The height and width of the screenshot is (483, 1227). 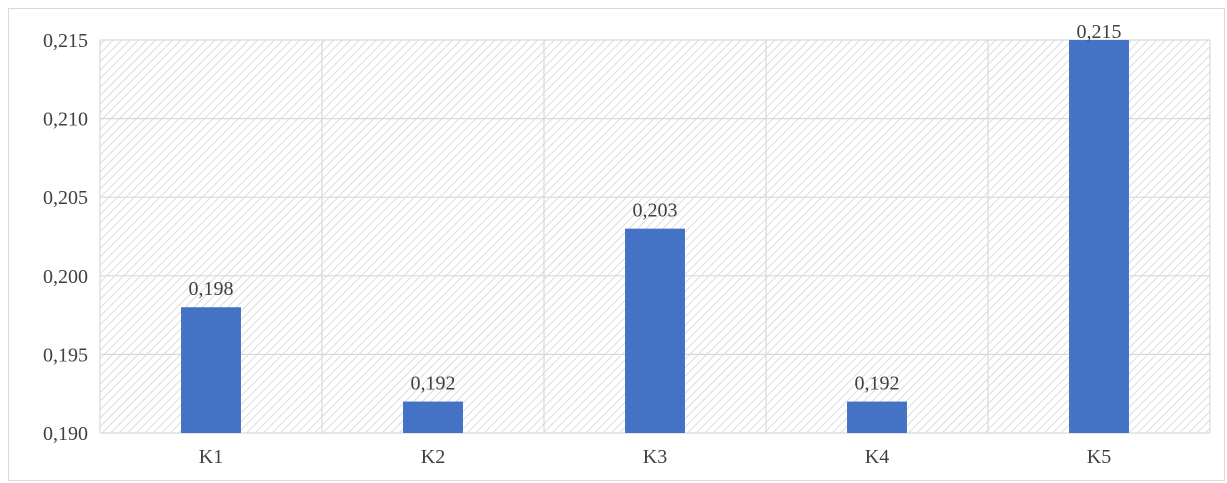 What do you see at coordinates (65, 355) in the screenshot?
I see `y-tick-label: 0,195` at bounding box center [65, 355].